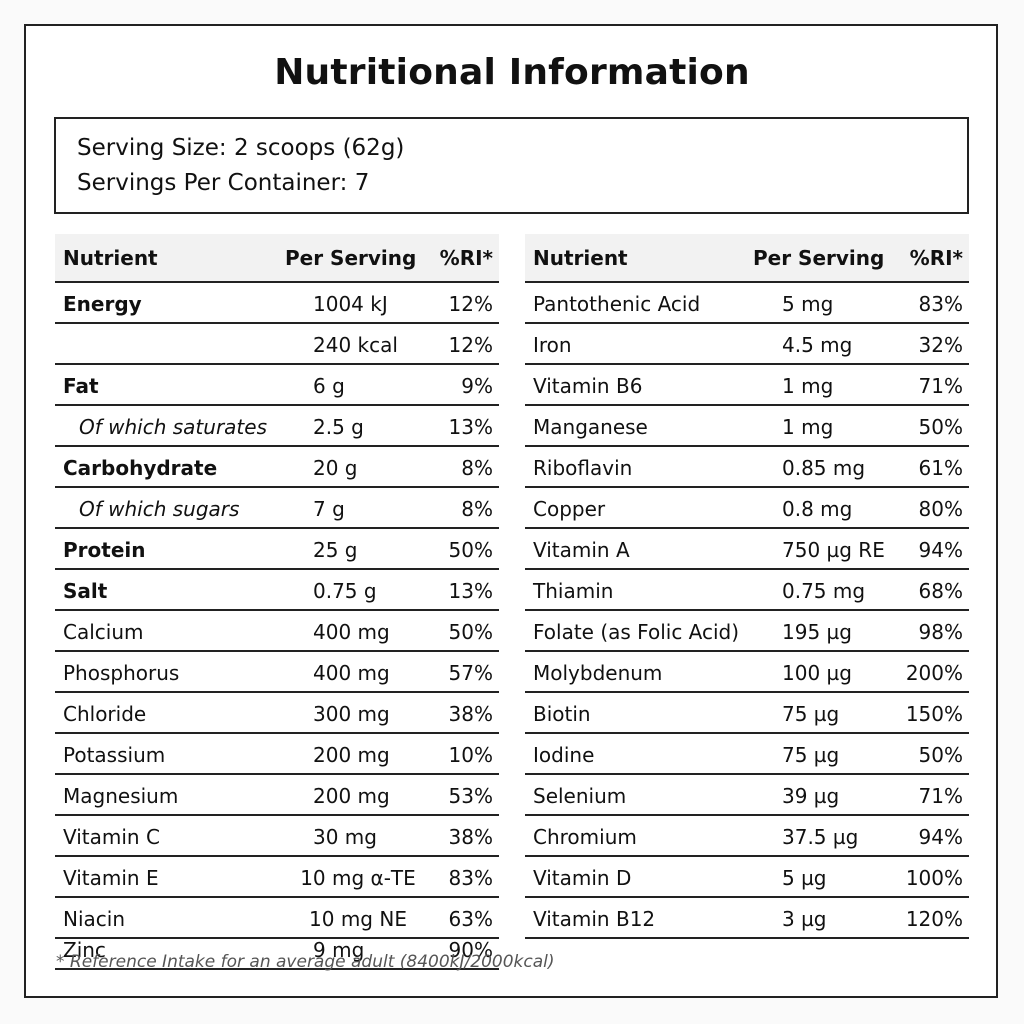 The width and height of the screenshot is (1024, 1024). Describe the element at coordinates (940, 304) in the screenshot. I see `nutrient-ri: 83%` at that location.